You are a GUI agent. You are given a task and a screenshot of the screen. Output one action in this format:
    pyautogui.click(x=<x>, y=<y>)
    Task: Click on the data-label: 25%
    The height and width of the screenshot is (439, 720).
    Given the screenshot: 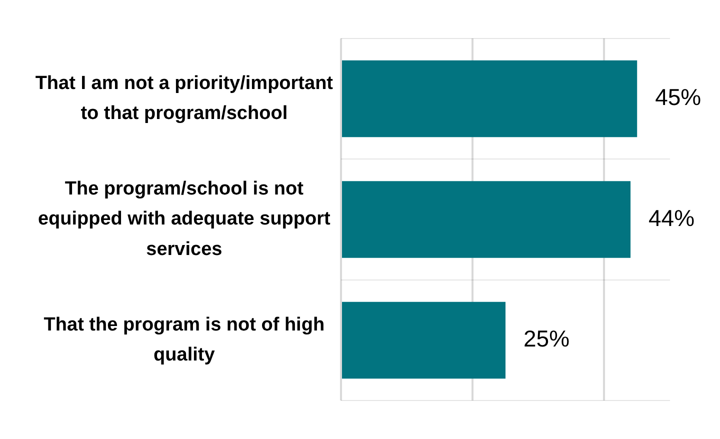 What is the action you would take?
    pyautogui.click(x=547, y=339)
    